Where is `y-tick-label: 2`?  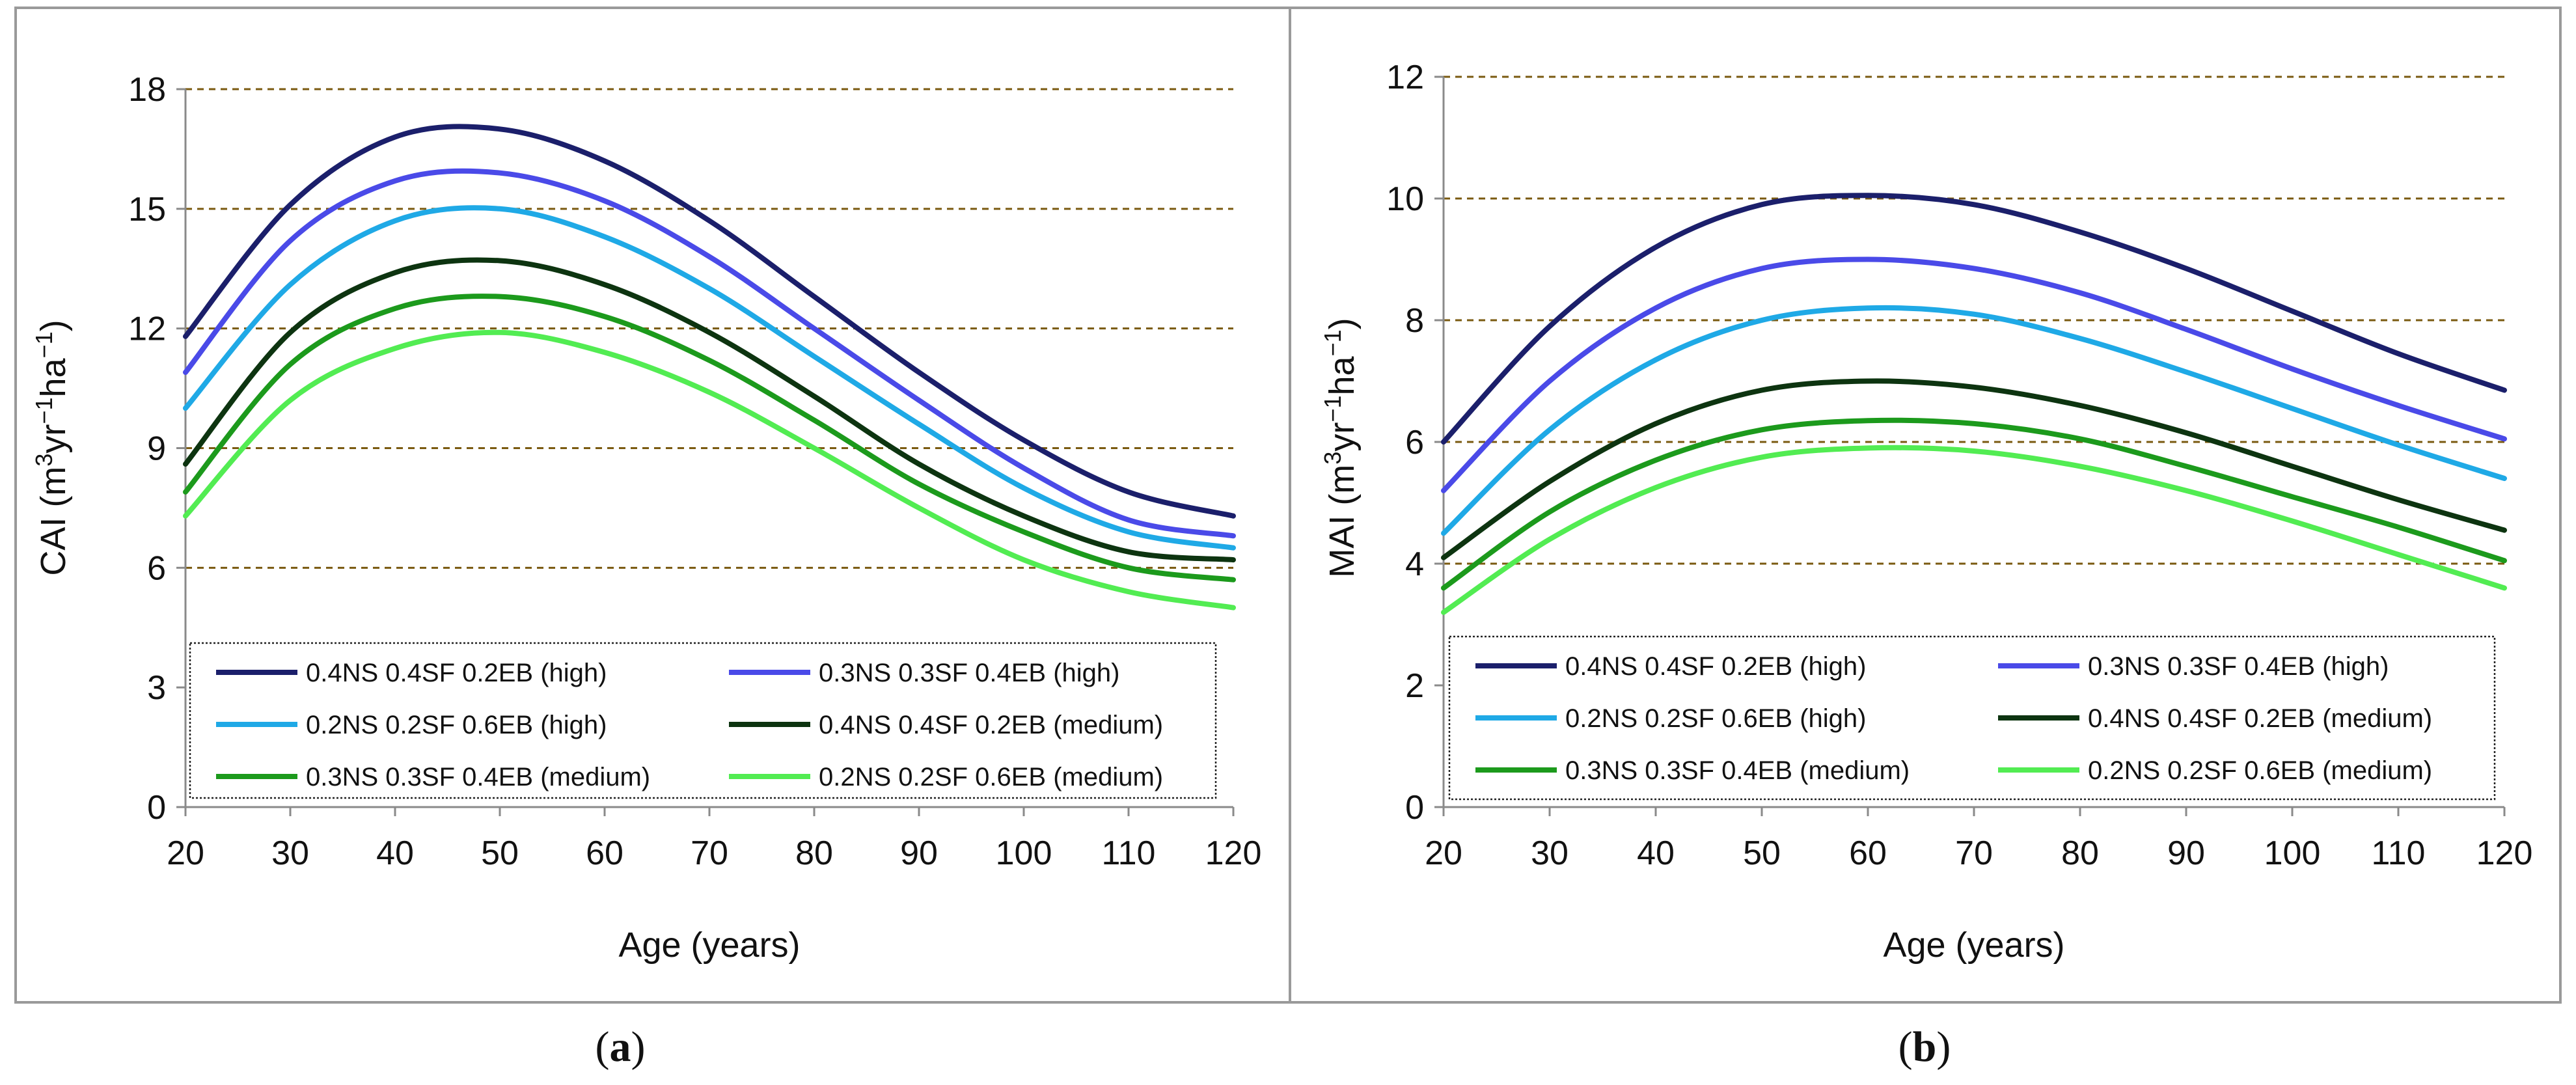
y-tick-label: 2 is located at coordinates (1415, 686).